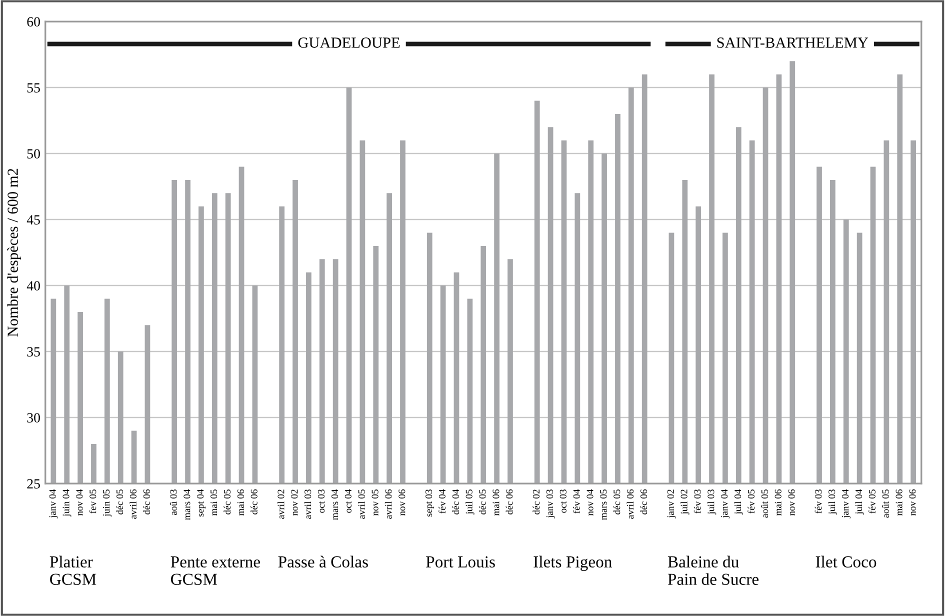 The width and height of the screenshot is (945, 616). Describe the element at coordinates (685, 502) in the screenshot. I see `x-tick-label: juil 02` at that location.